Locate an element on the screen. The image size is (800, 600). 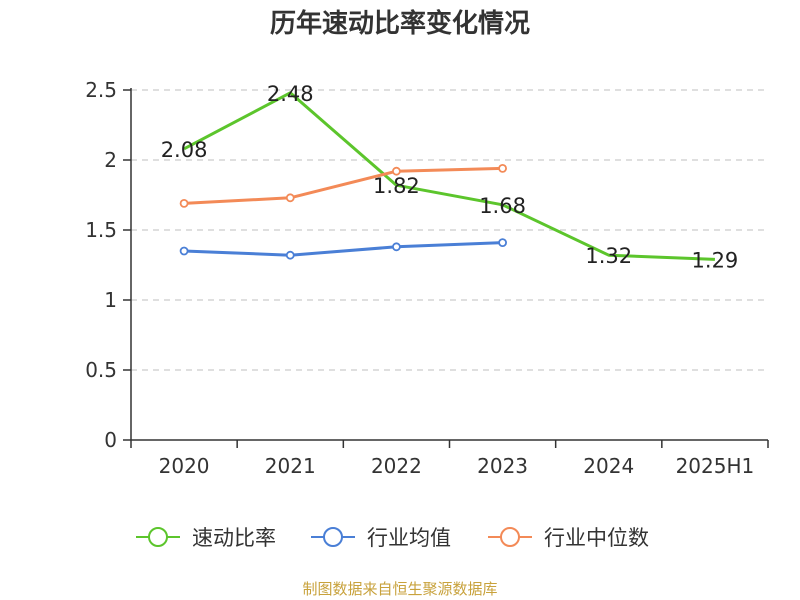
y-tick-label: 2.5 is located at coordinates (101, 90).